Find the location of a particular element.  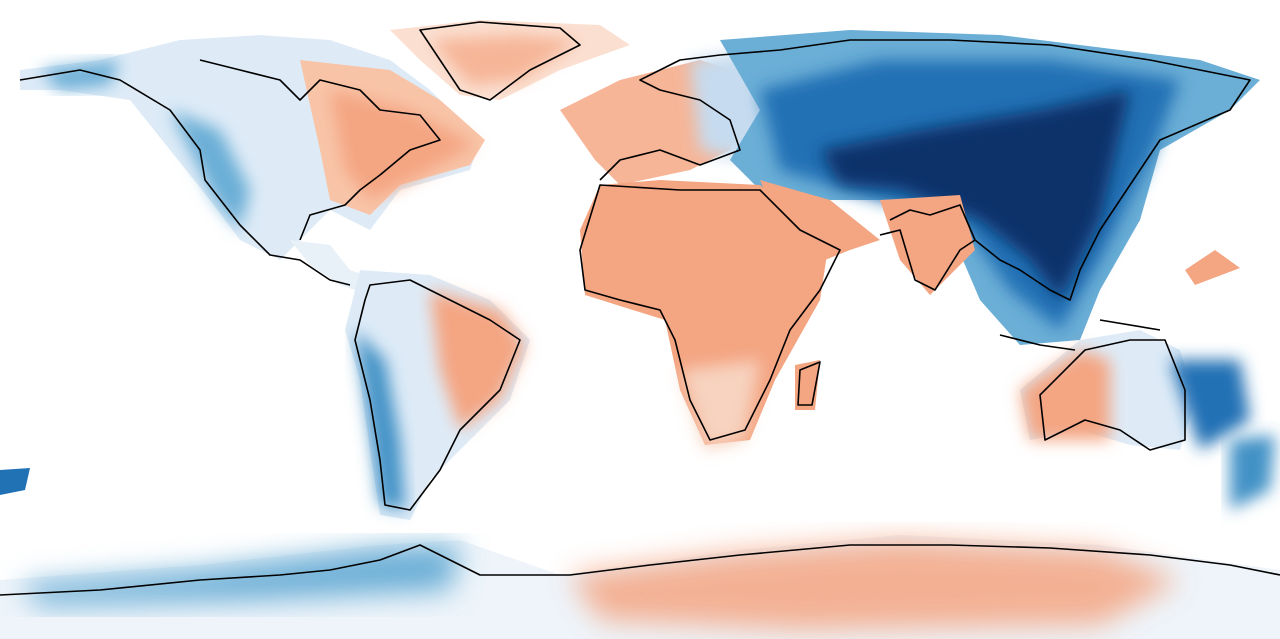

coastline-greenland is located at coordinates (500, 61).